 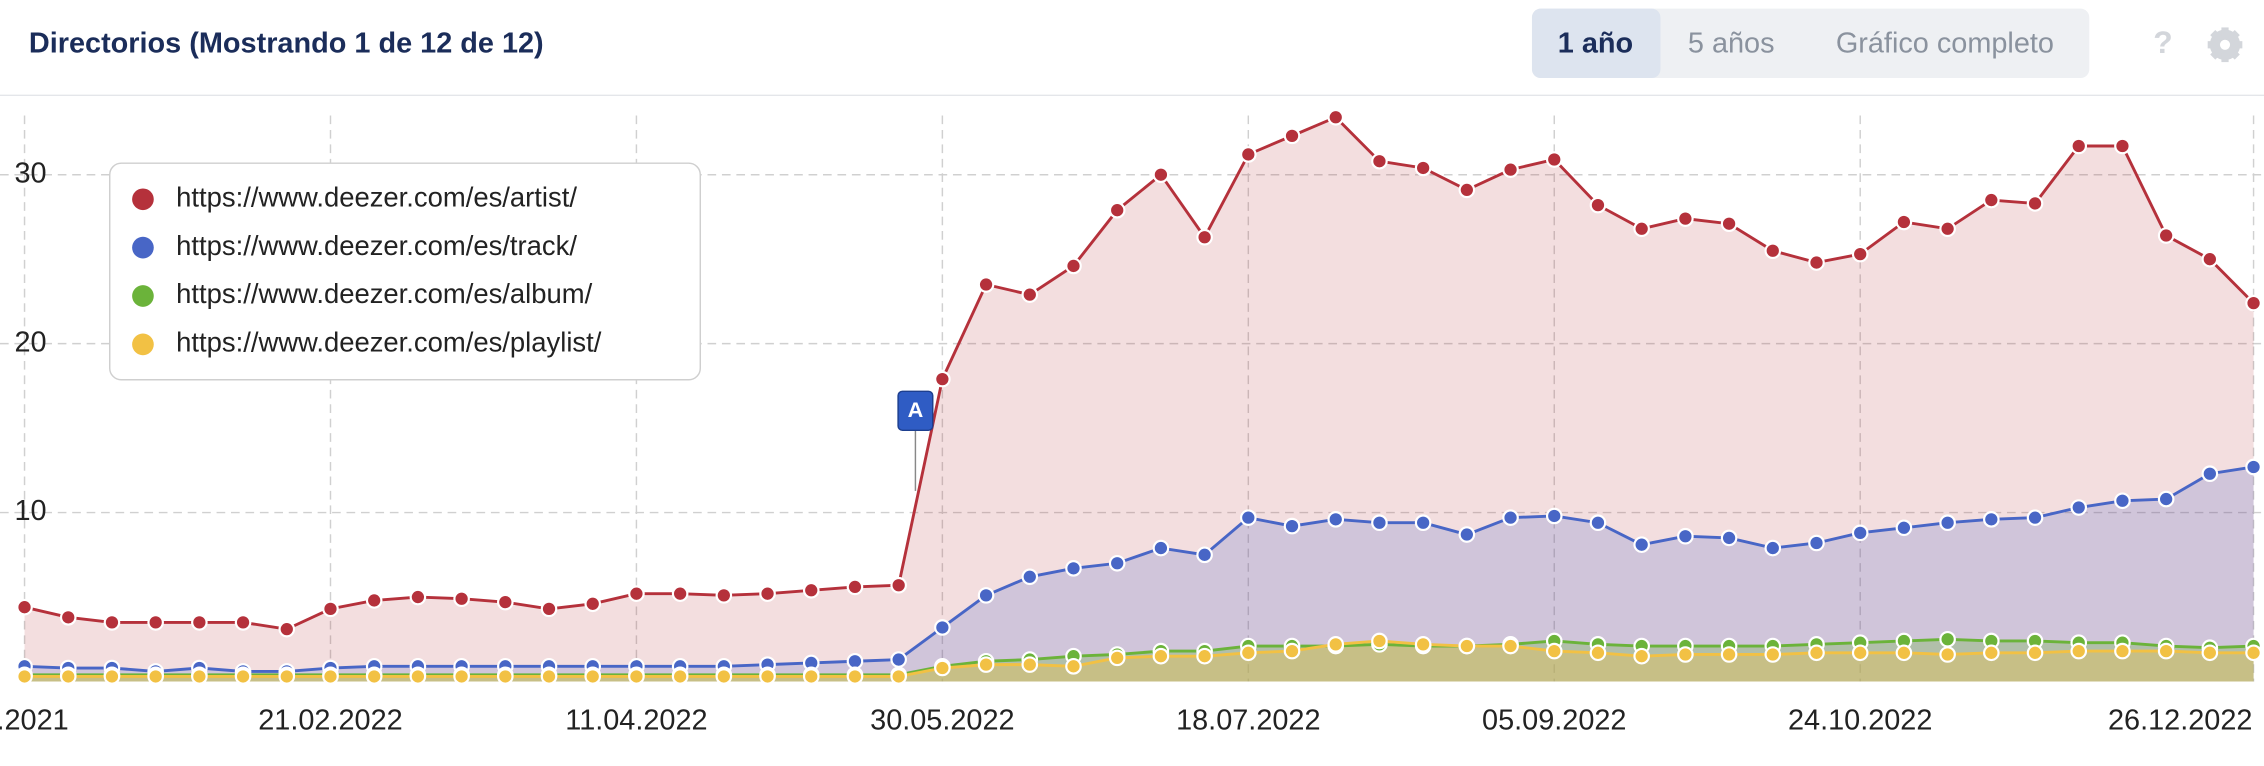 I want to click on tab-selected-bg, so click(x=1596, y=43).